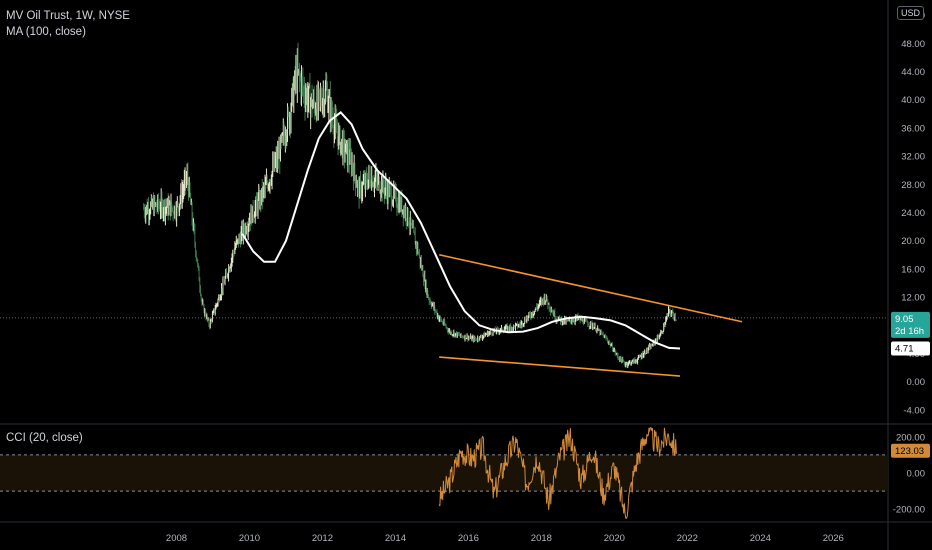 The height and width of the screenshot is (550, 932). What do you see at coordinates (913, 157) in the screenshot?
I see `price-tick-label: 32.00` at bounding box center [913, 157].